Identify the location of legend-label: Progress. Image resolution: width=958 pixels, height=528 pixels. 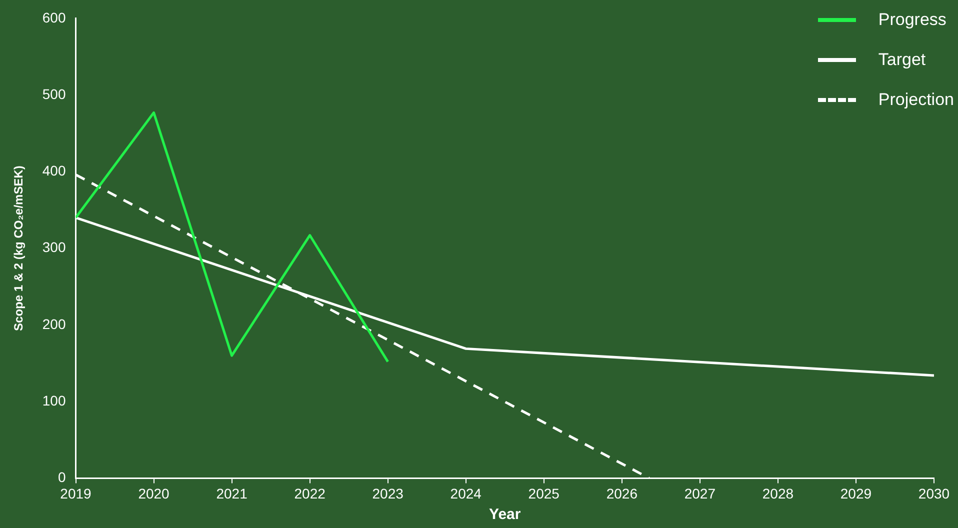
(912, 20).